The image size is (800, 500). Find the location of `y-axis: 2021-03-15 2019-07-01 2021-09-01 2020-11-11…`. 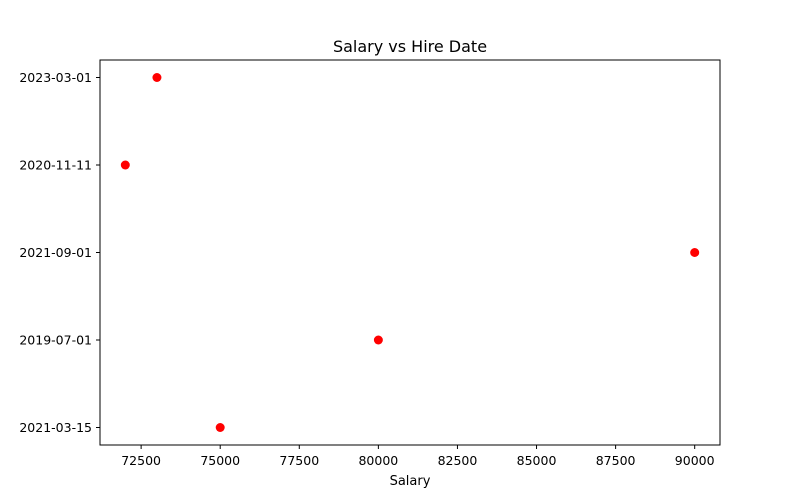

y-axis: 2021-03-15 2019-07-01 2021-09-01 2020-11-11… is located at coordinates (59, 252).